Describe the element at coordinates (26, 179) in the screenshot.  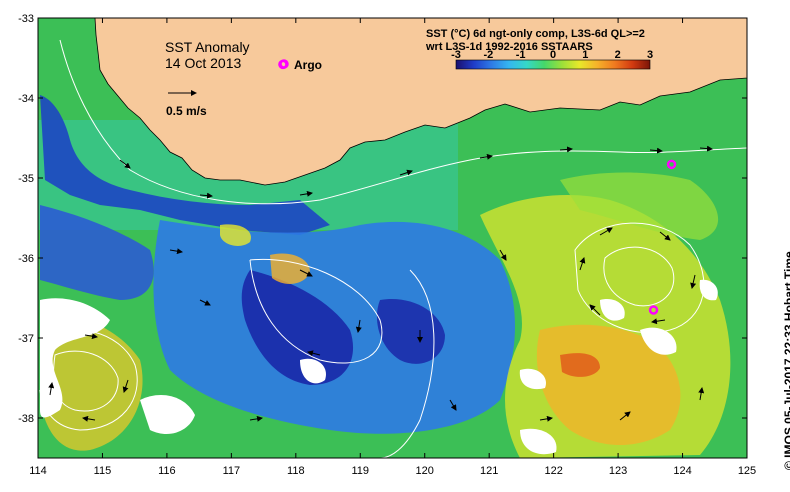
I see `y-tick-label: -35` at that location.